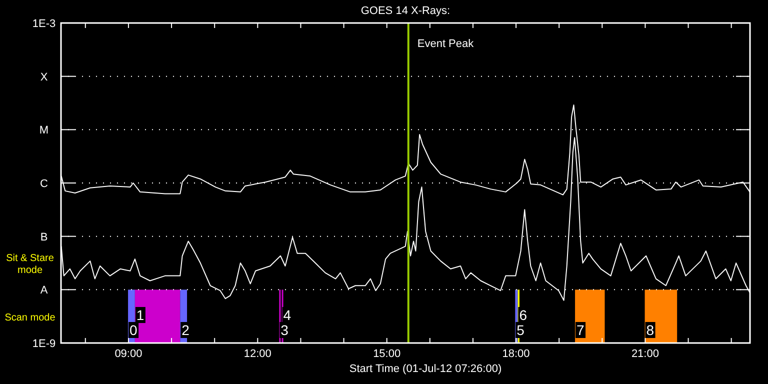  Describe the element at coordinates (140, 315) in the screenshot. I see `band-label: 1` at that location.